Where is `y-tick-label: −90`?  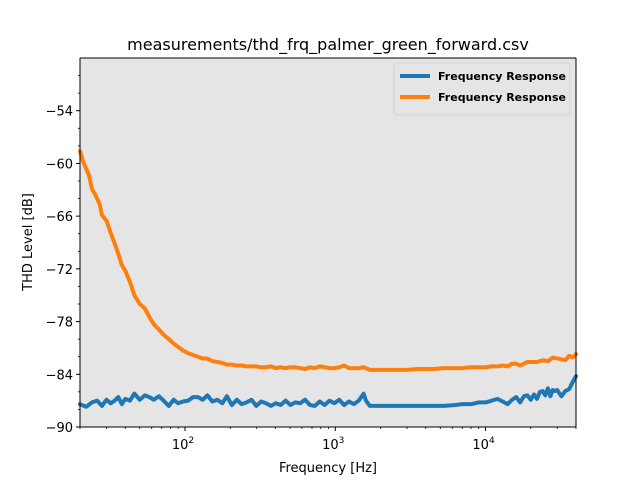 y-tick-label: −90 is located at coordinates (59, 428).